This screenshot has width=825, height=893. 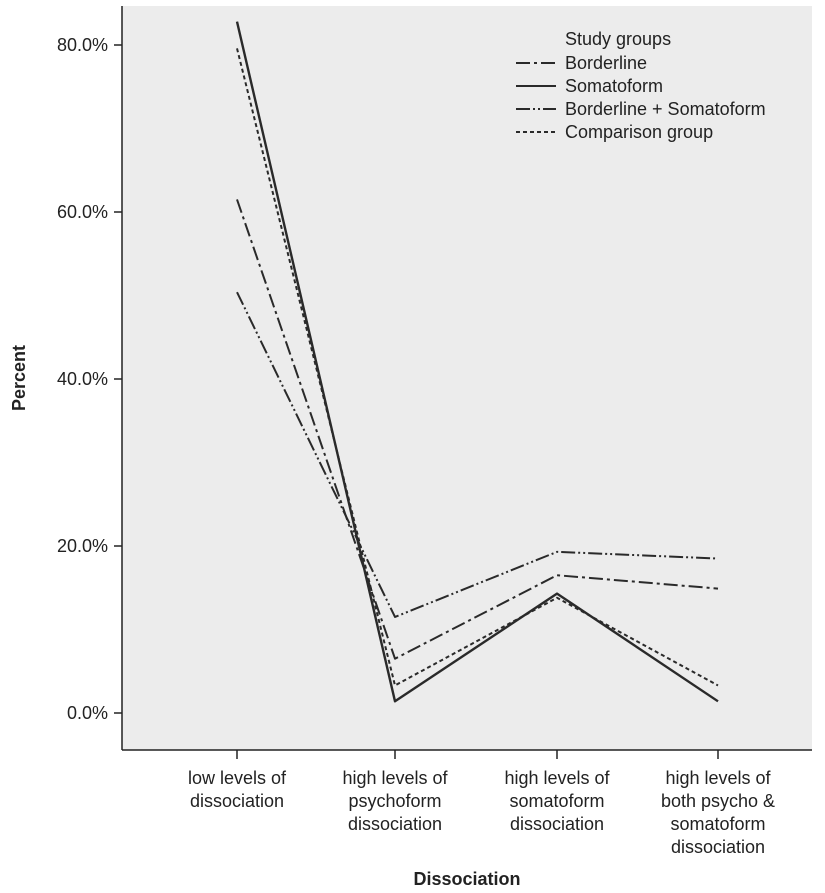 I want to click on y-tick-label: 0.0%, so click(x=87, y=713).